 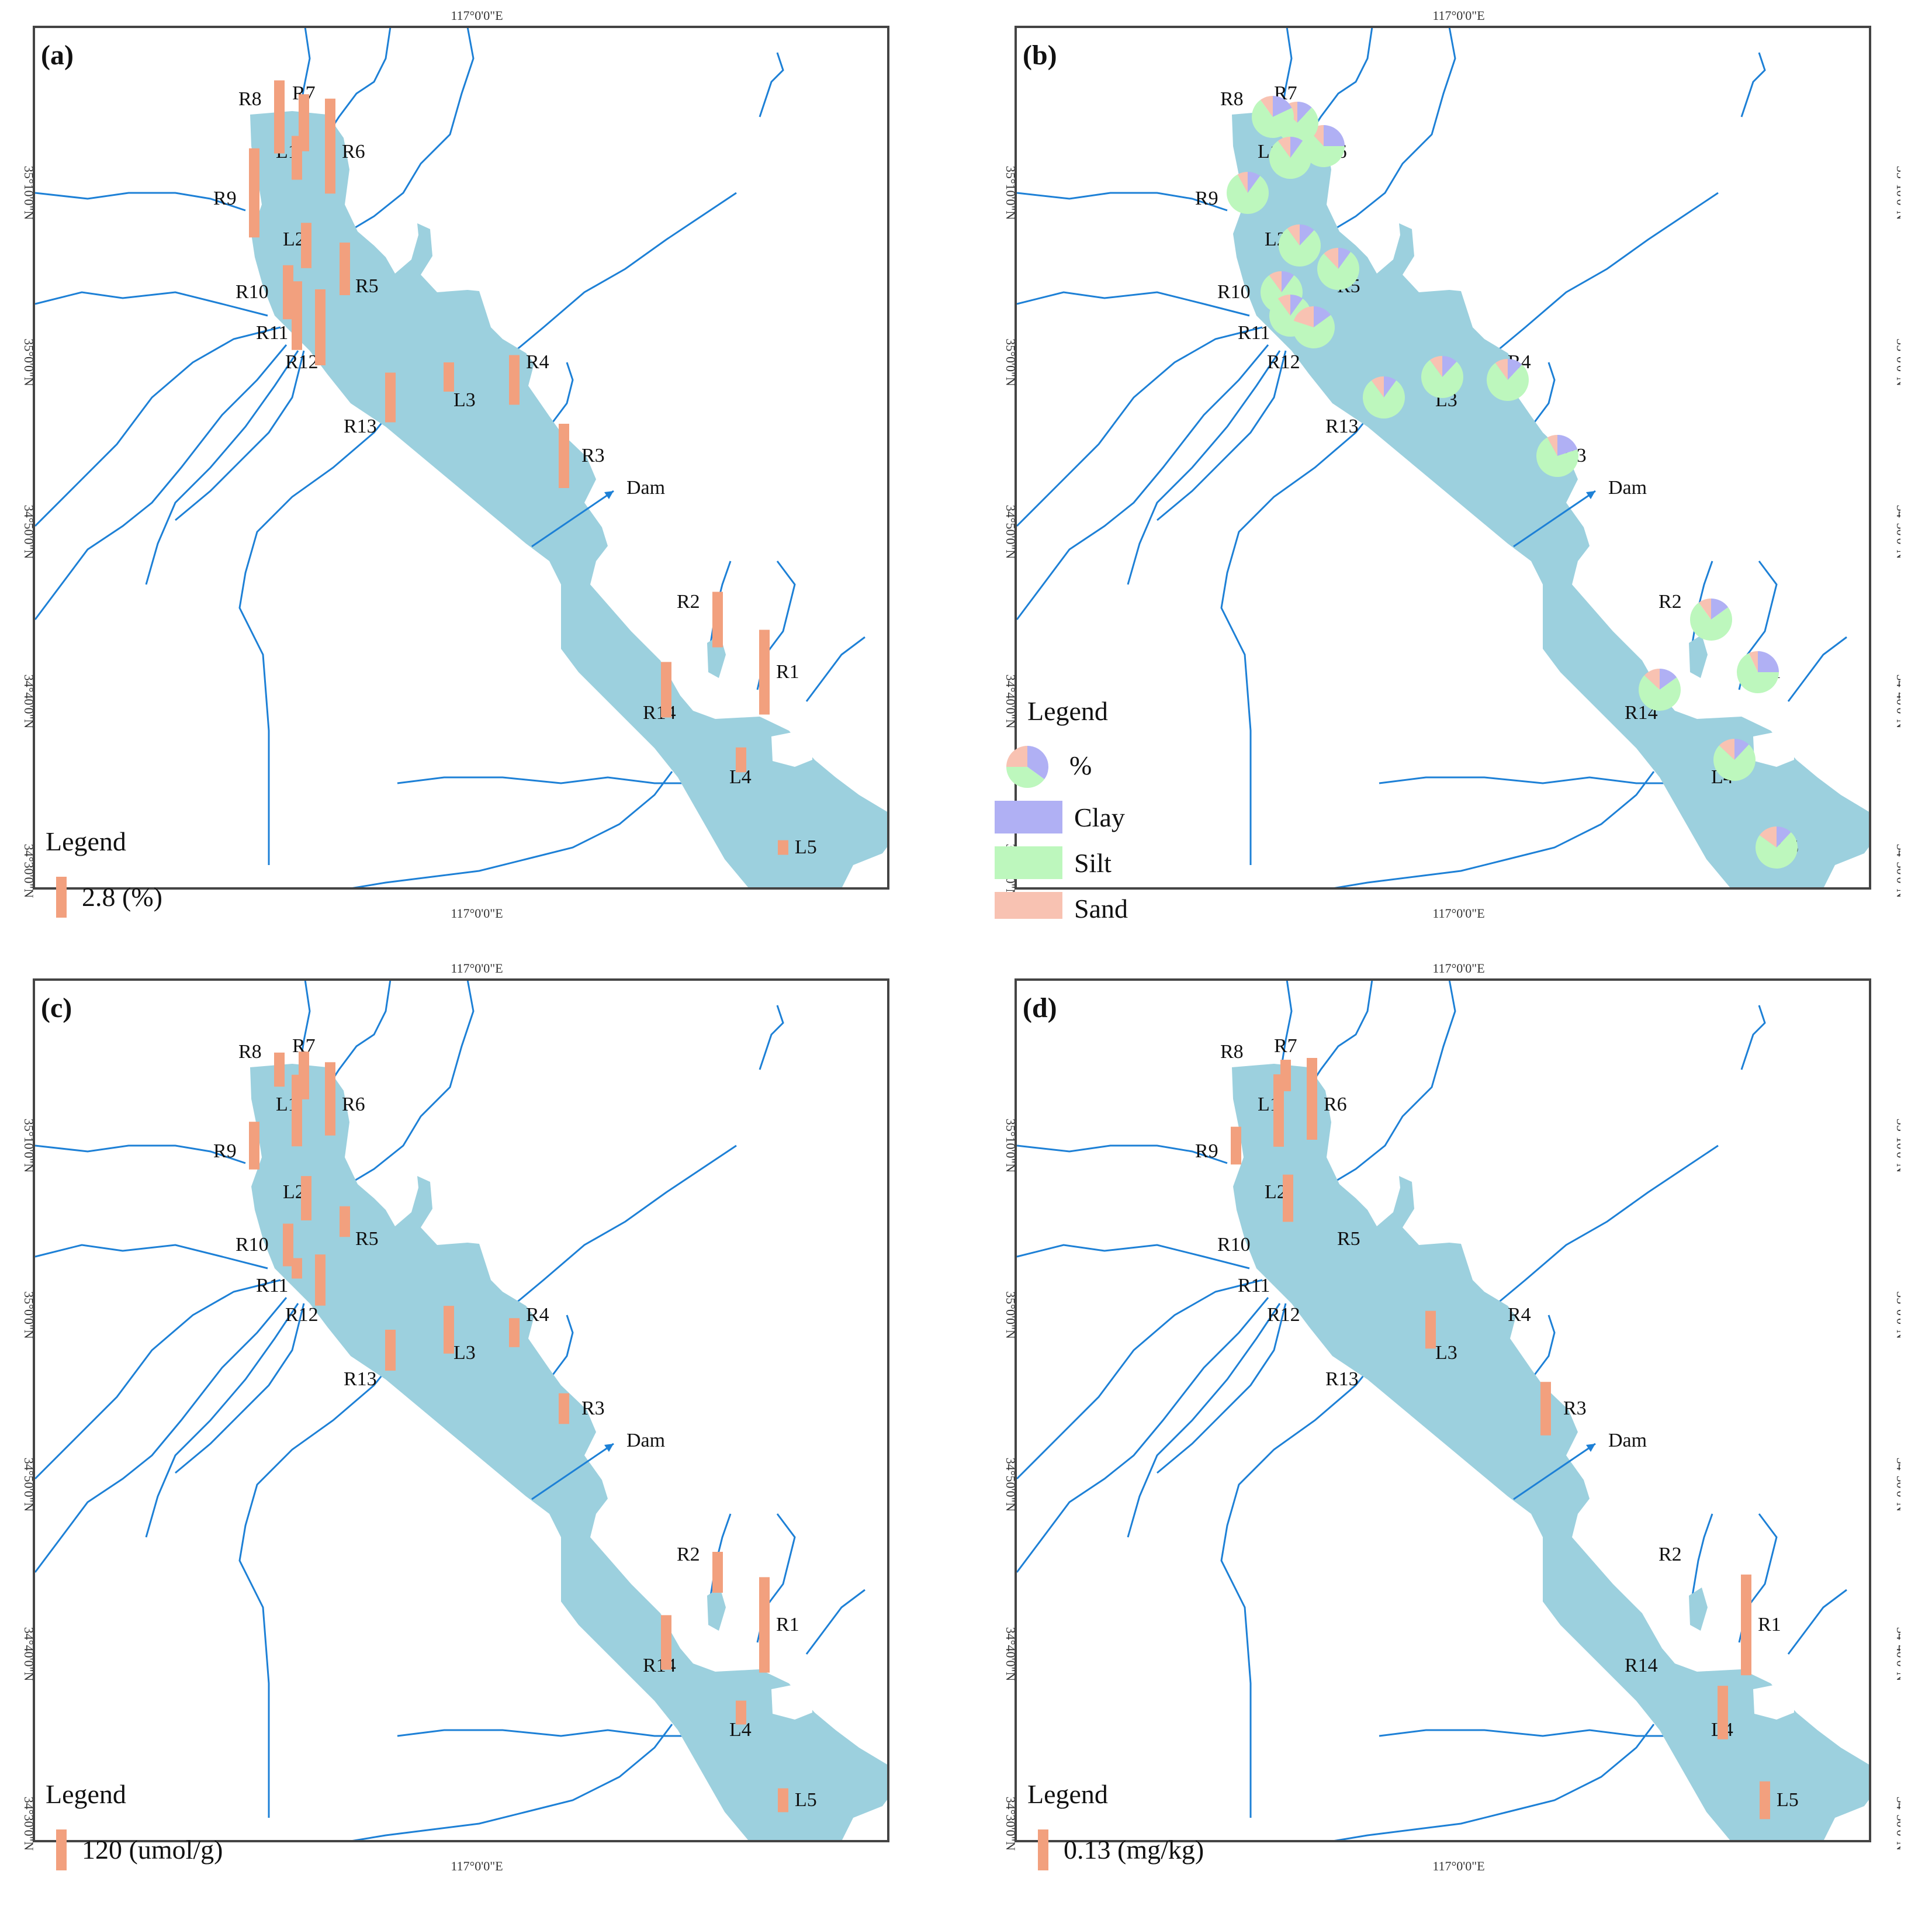 I want to click on panel-label: (b), so click(x=1040, y=55).